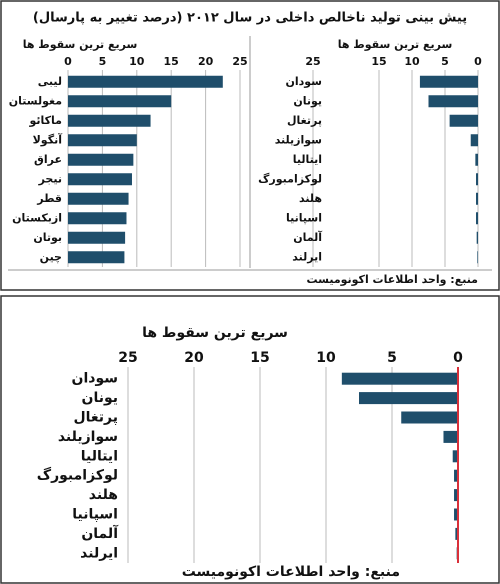 Image resolution: width=500 pixels, height=584 pixels. I want to click on y-tick-label: عراق, so click(48, 159).